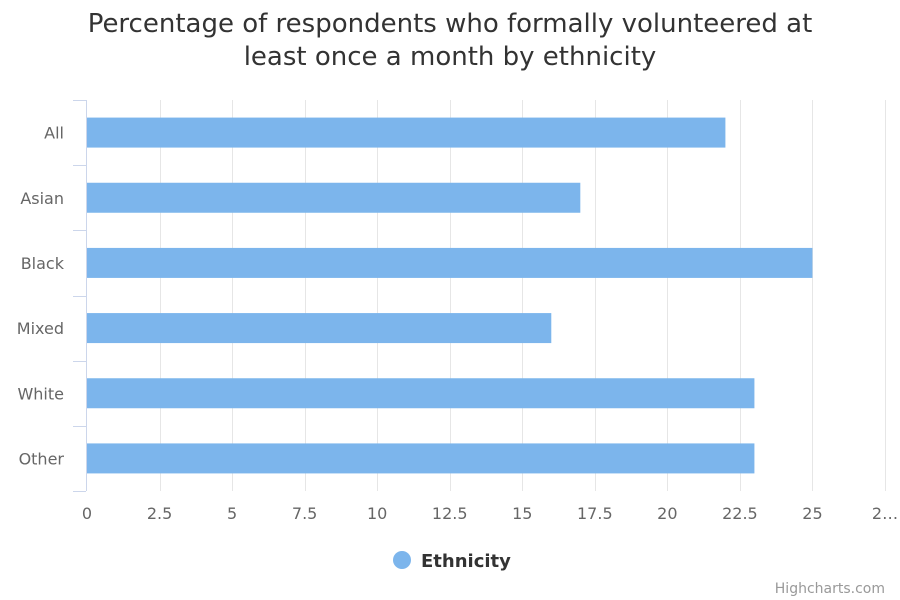 The width and height of the screenshot is (900, 600). Describe the element at coordinates (52, 296) in the screenshot. I see `y-axis: All Asian Black Mixed White Other` at that location.